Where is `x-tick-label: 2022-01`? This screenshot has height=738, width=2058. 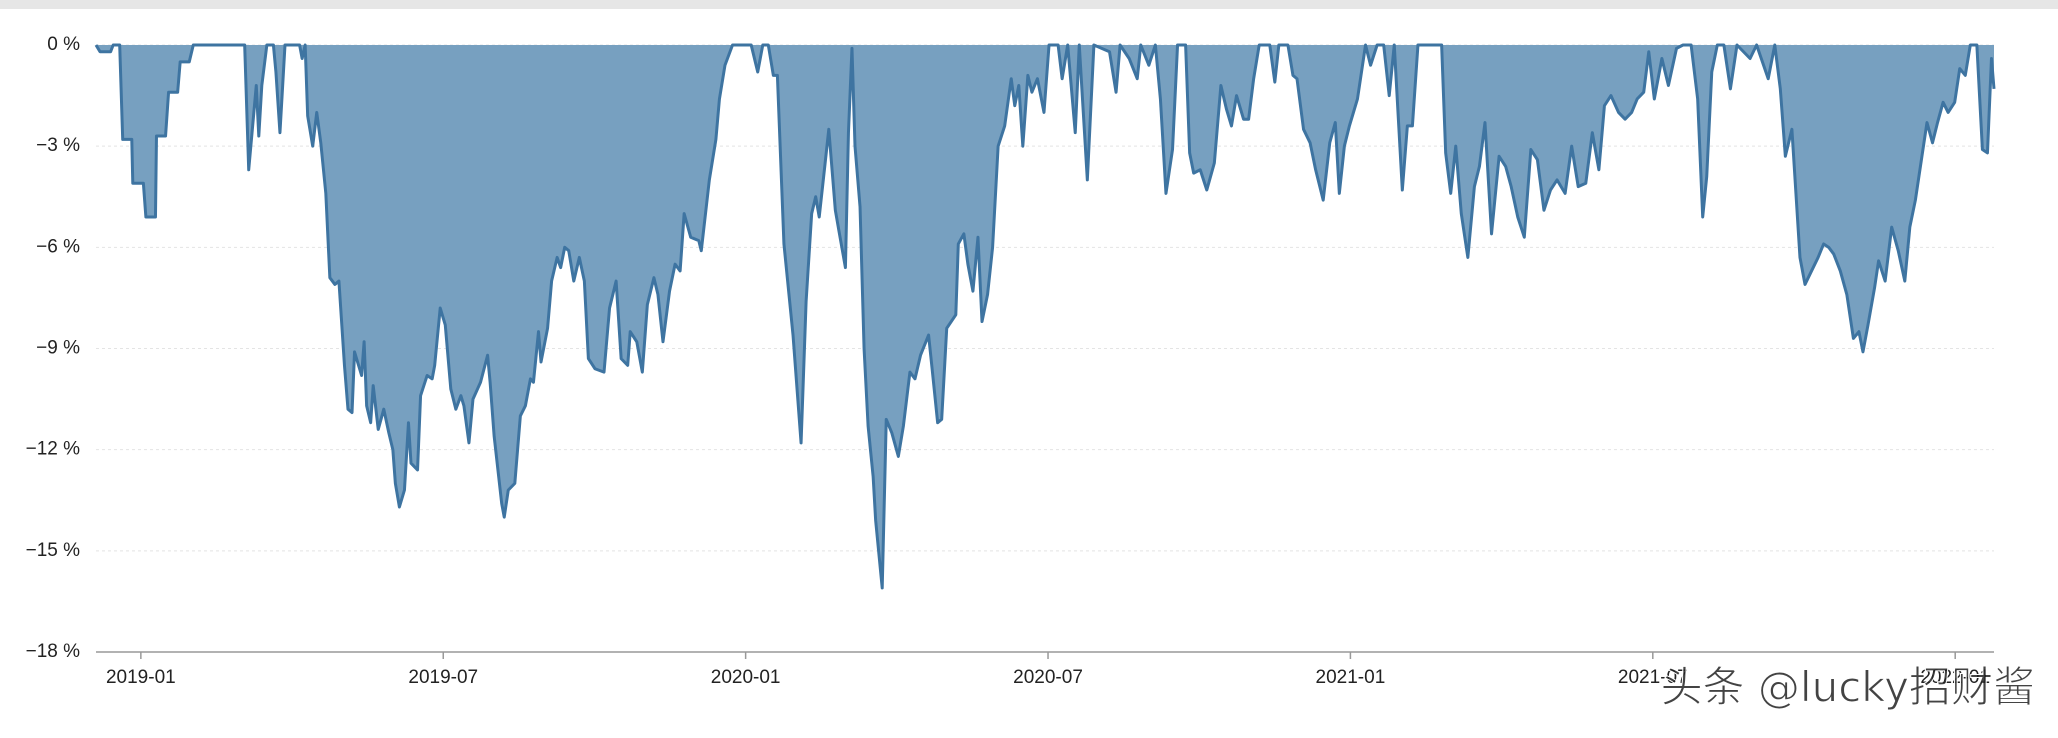
x-tick-label: 2022-01 is located at coordinates (1955, 677).